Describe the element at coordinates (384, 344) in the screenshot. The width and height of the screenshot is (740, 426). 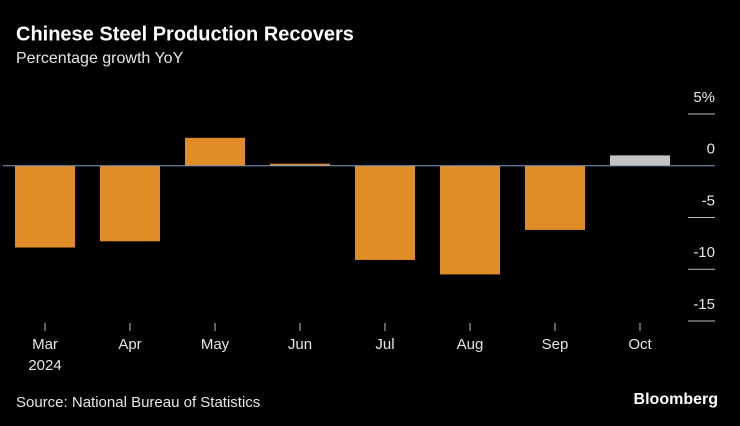
I see `x-tick-label: Jul` at that location.